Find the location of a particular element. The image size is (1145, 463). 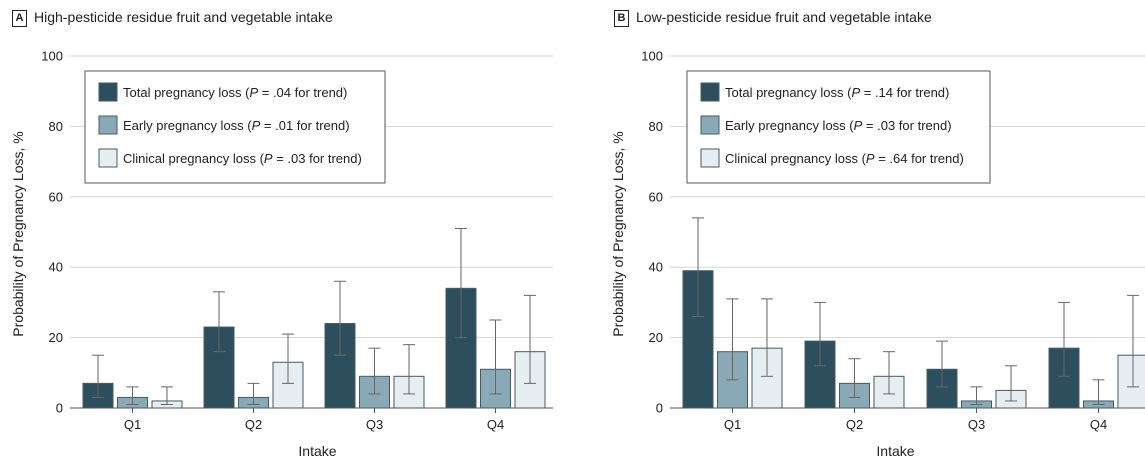

panel-b-y-tick-label: 40 is located at coordinates (656, 267).